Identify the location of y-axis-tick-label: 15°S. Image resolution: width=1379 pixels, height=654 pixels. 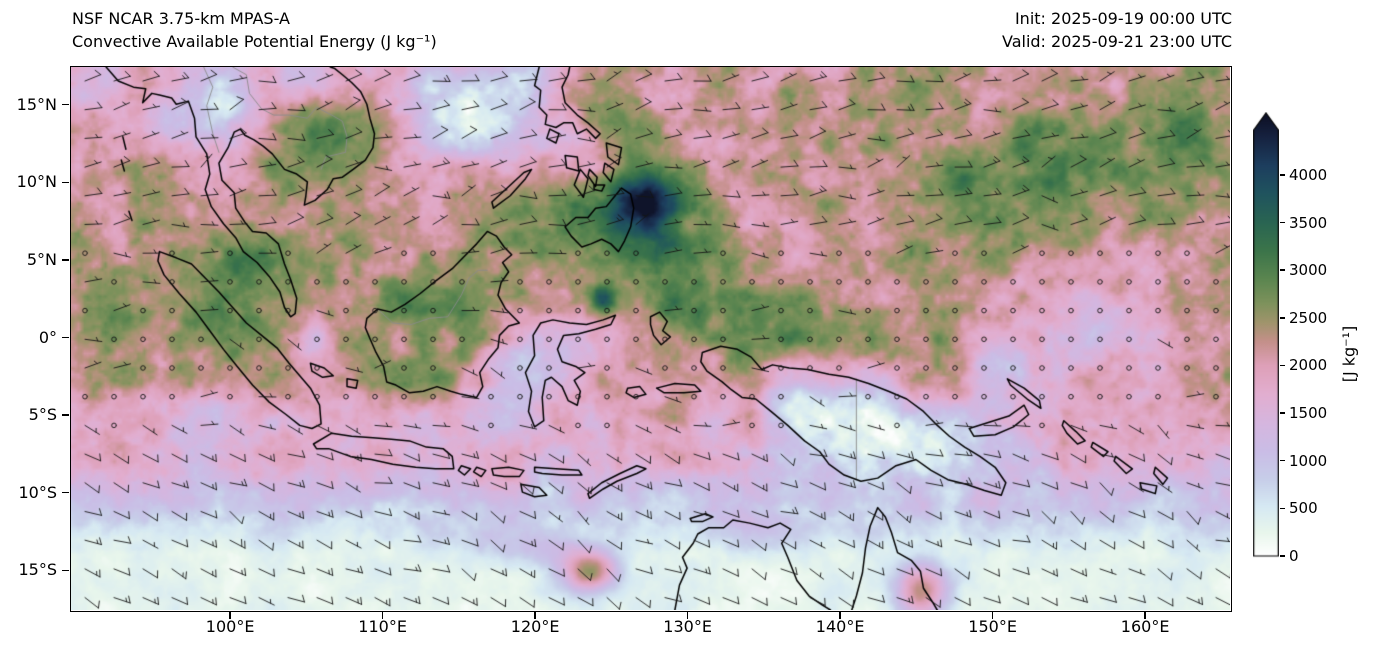
(37, 570).